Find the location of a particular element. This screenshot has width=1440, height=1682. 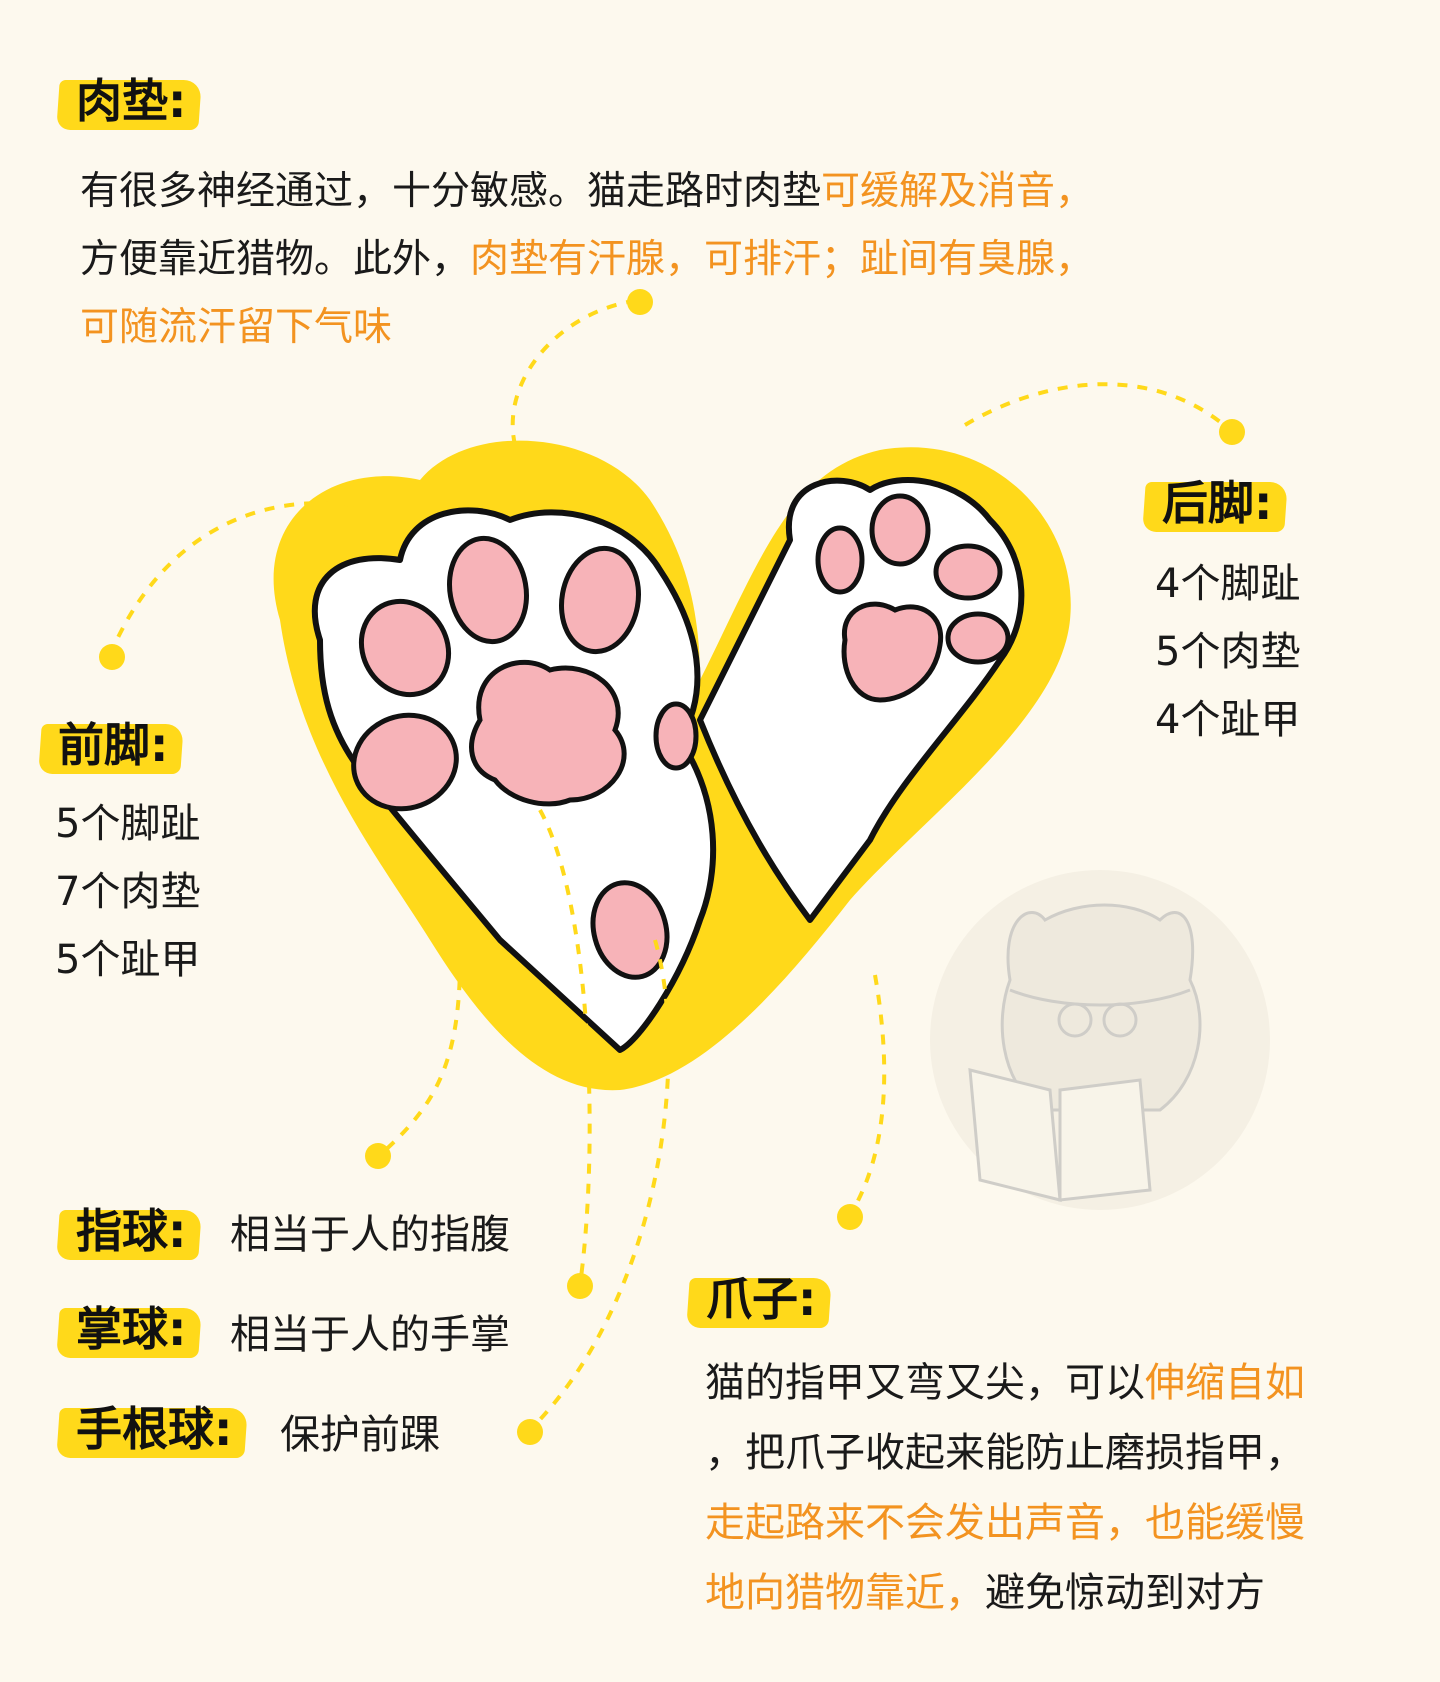

hind-paw is located at coordinates (861, 700).